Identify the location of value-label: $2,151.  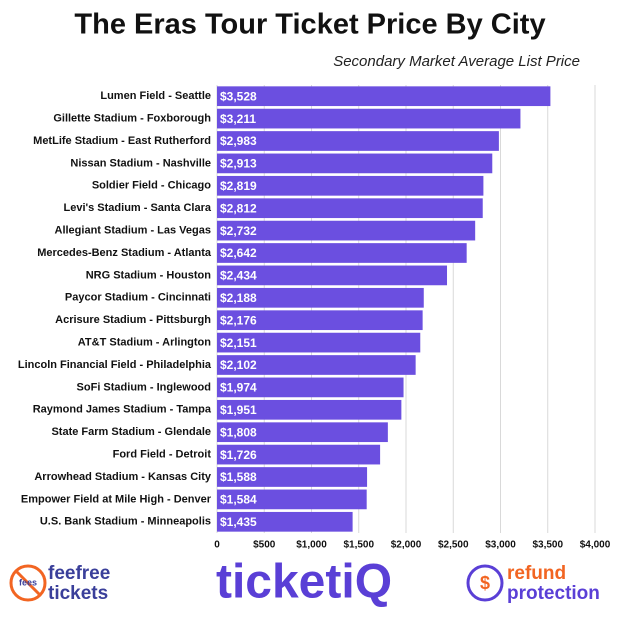
(238, 343).